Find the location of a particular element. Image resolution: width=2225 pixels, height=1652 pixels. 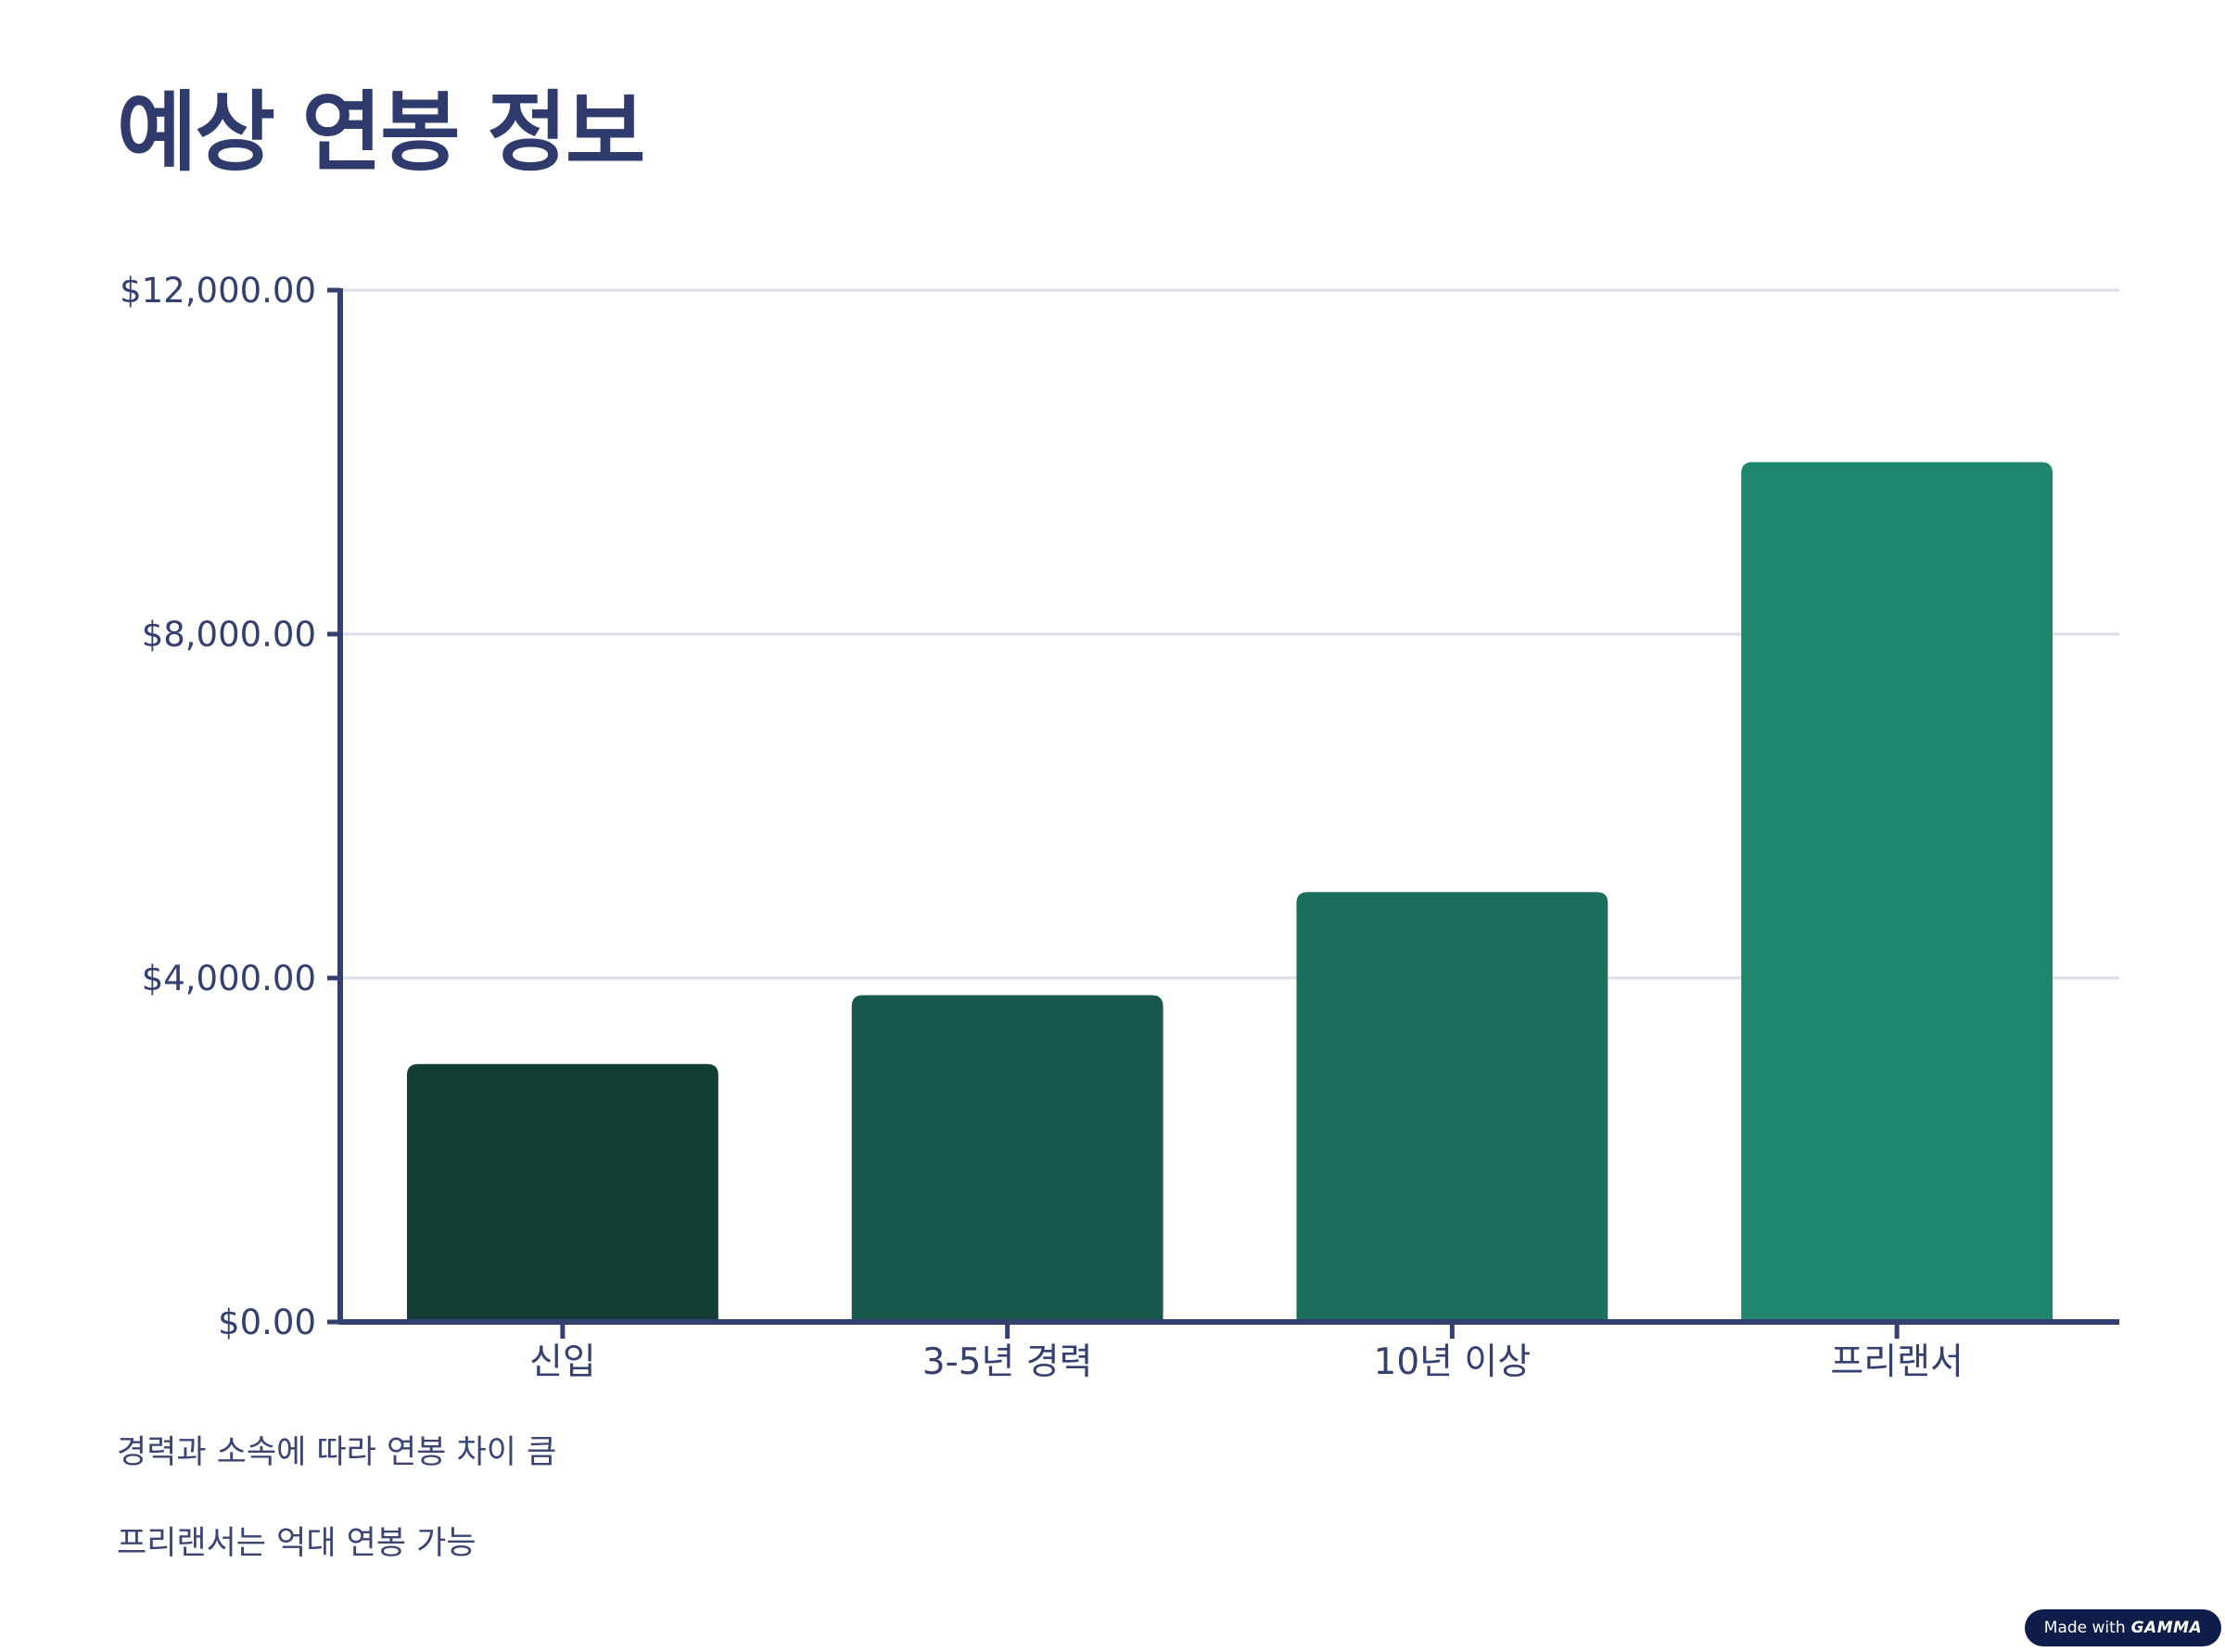

y-tick-label: $8,000.00 is located at coordinates (229, 634).